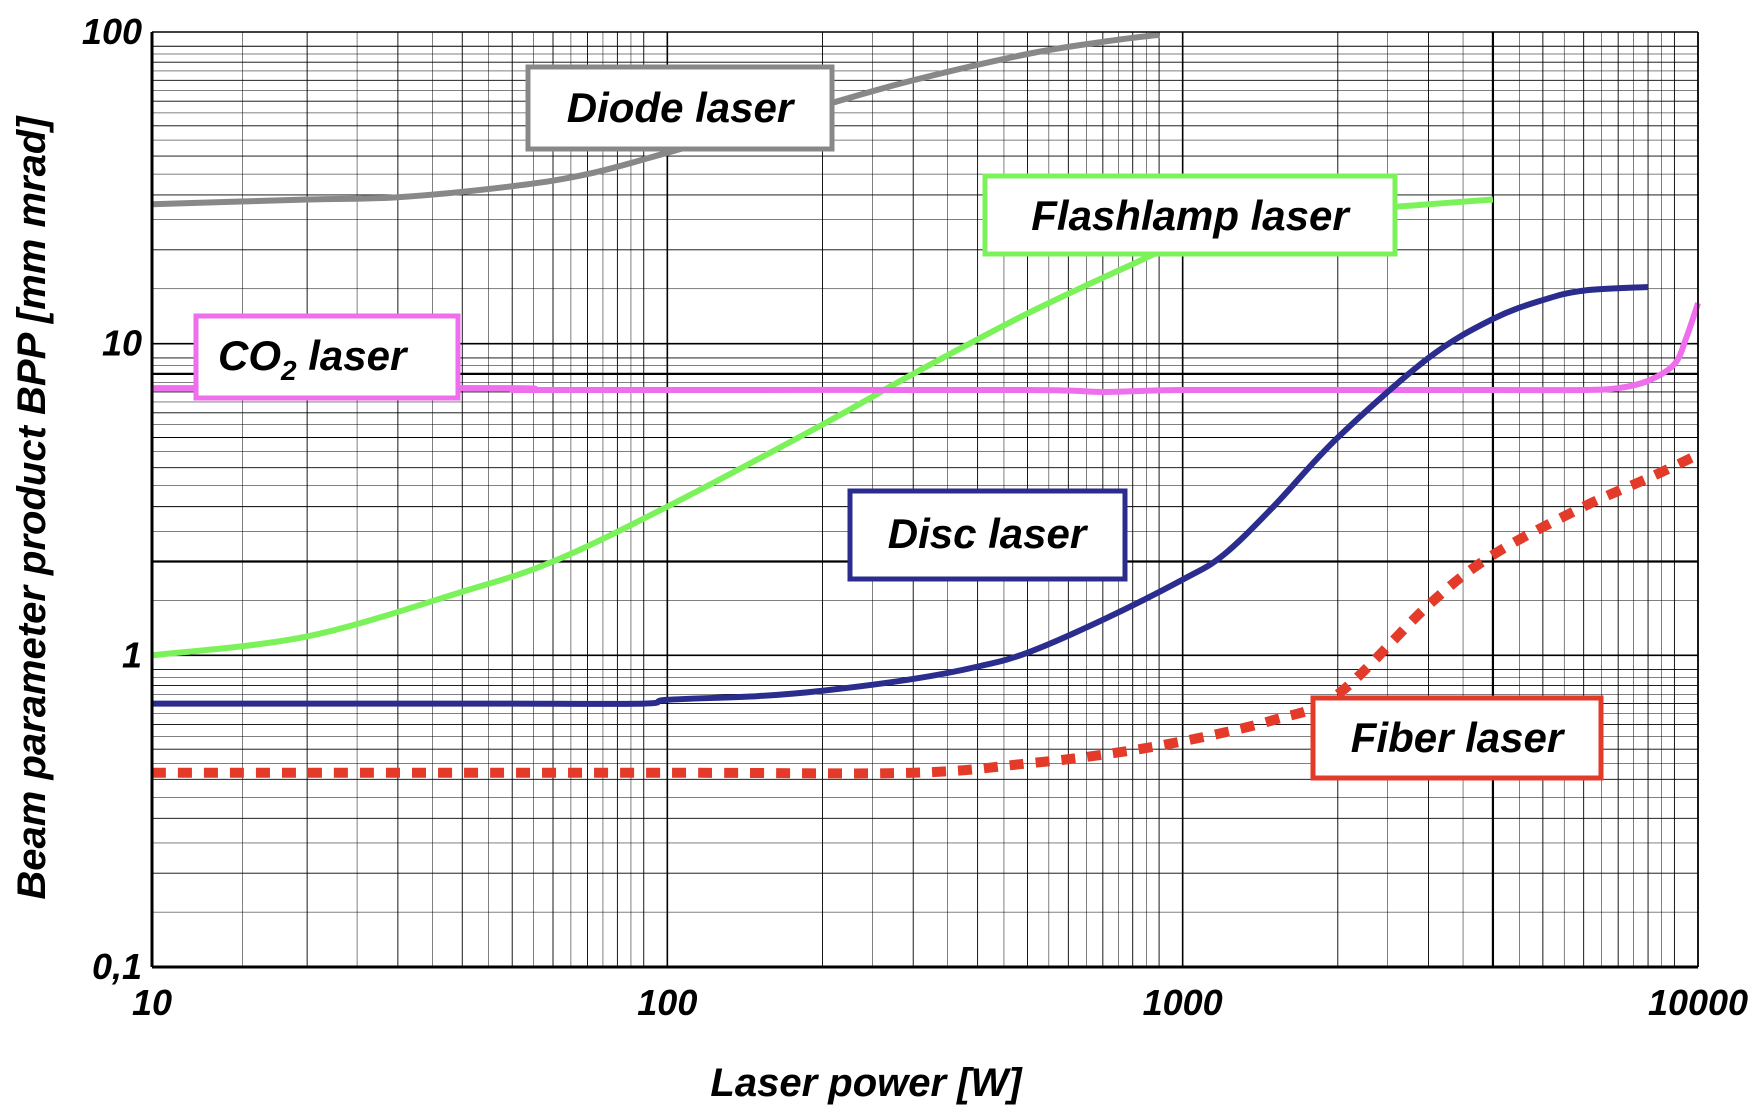 This screenshot has width=1762, height=1118. Describe the element at coordinates (288, 370) in the screenshot. I see `legend-co2-sub: 2` at that location.